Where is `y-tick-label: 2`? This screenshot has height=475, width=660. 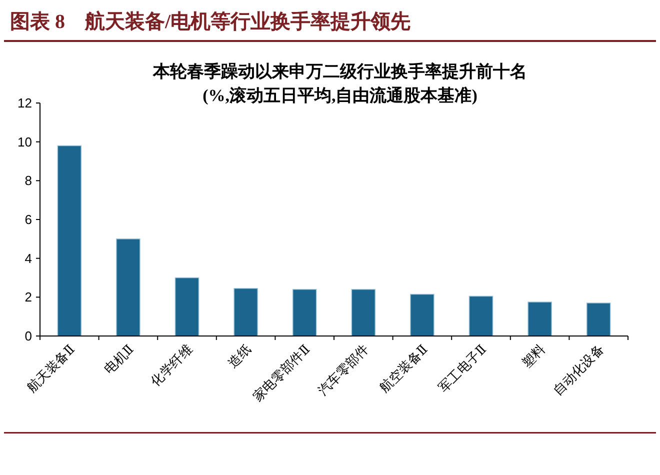 y-tick-label: 2 is located at coordinates (28, 297).